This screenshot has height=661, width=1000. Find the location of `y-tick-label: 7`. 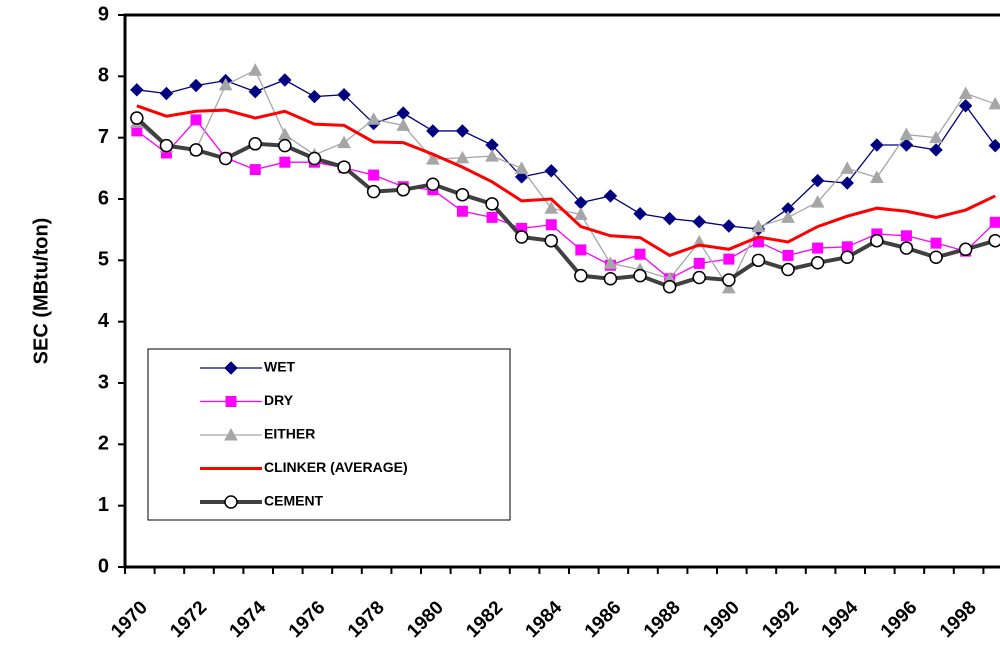

y-tick-label: 7 is located at coordinates (103, 137).